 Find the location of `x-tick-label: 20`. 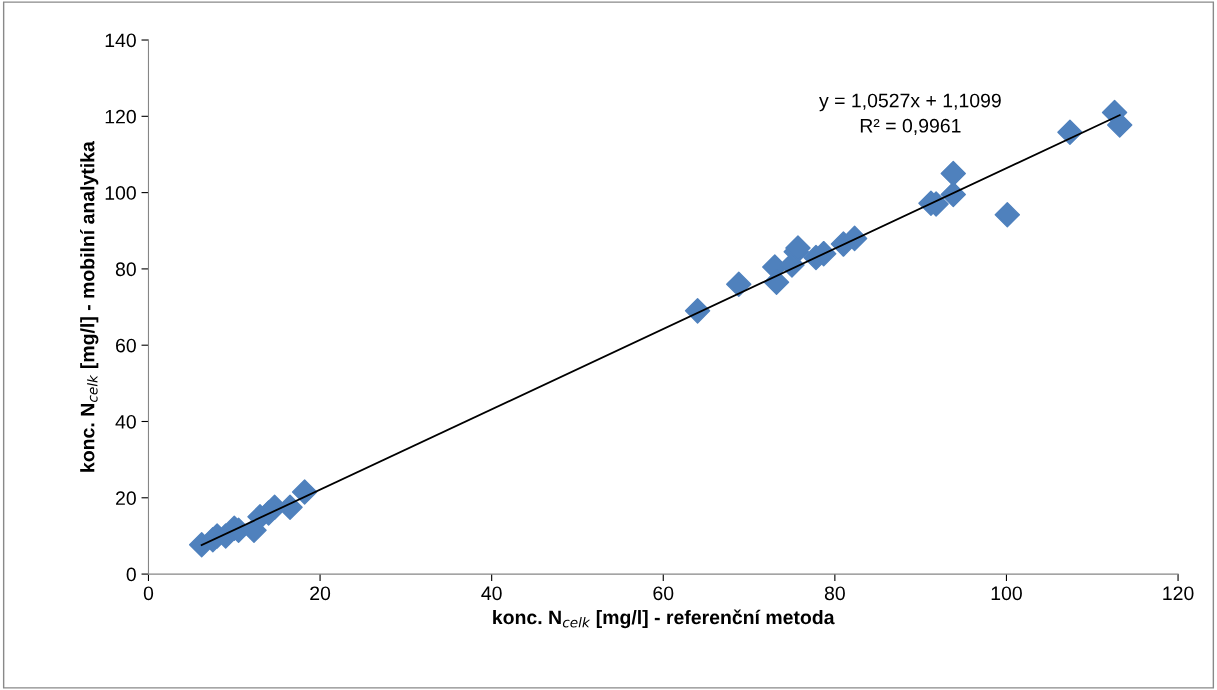

x-tick-label: 20 is located at coordinates (320, 593).